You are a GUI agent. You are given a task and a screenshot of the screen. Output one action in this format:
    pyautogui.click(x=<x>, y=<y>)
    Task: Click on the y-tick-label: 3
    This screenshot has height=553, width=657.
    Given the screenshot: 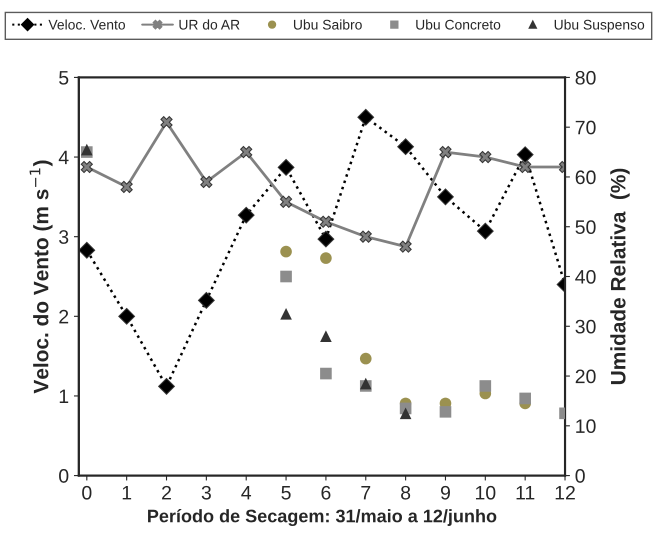 What is the action you would take?
    pyautogui.click(x=63, y=237)
    